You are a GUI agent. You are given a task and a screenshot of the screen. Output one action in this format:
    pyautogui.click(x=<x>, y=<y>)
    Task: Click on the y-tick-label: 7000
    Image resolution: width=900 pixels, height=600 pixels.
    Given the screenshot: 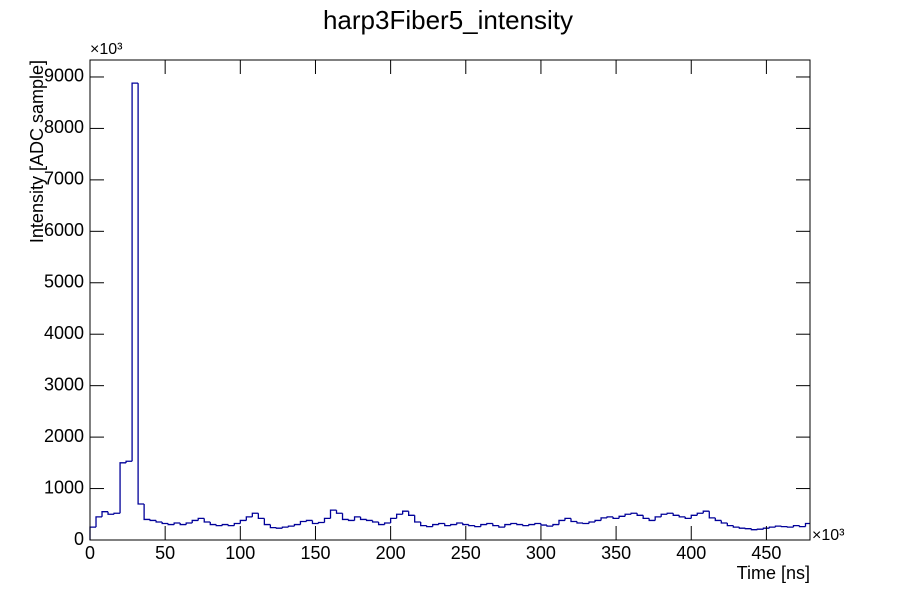 What is the action you would take?
    pyautogui.click(x=64, y=179)
    